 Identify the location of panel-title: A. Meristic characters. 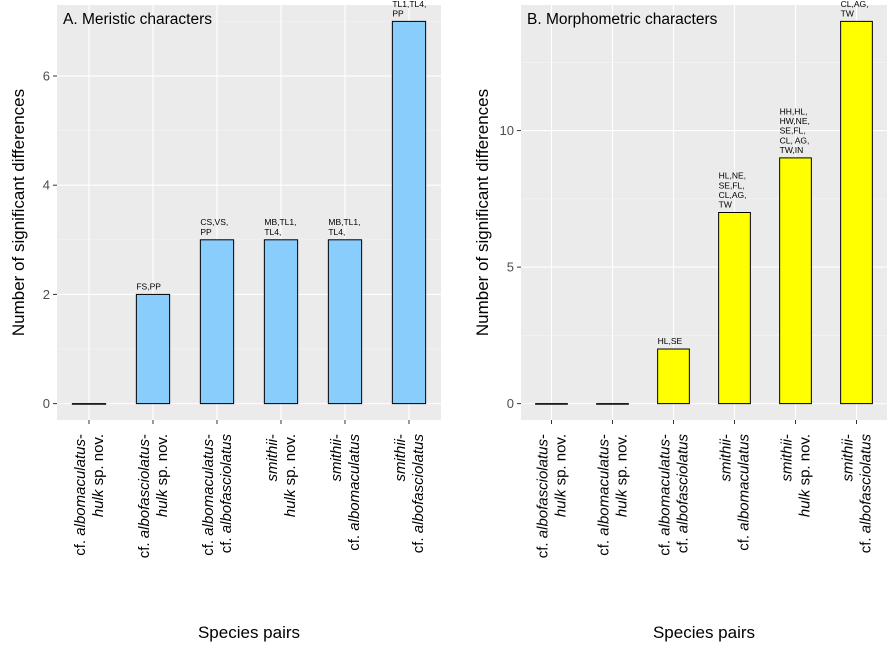
(137, 19).